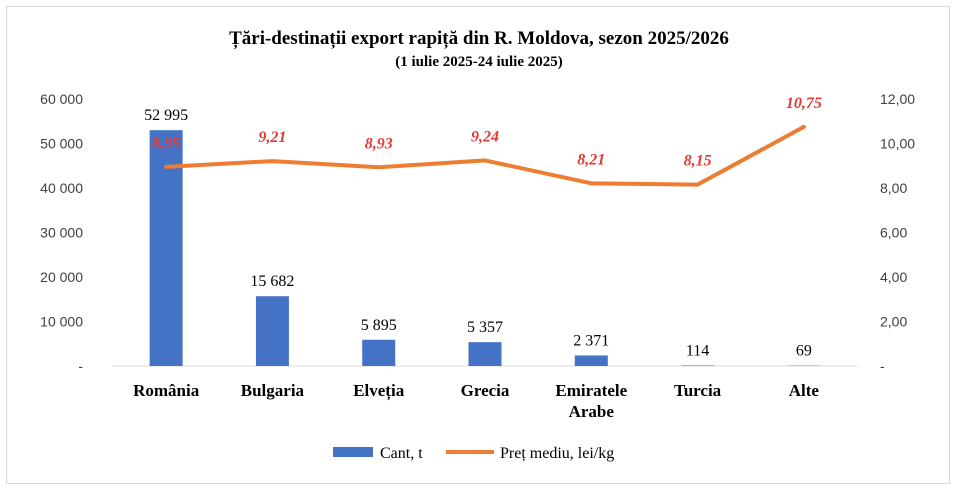 This screenshot has height=492, width=958. Describe the element at coordinates (379, 325) in the screenshot. I see `bar-data-label: 5 895` at that location.